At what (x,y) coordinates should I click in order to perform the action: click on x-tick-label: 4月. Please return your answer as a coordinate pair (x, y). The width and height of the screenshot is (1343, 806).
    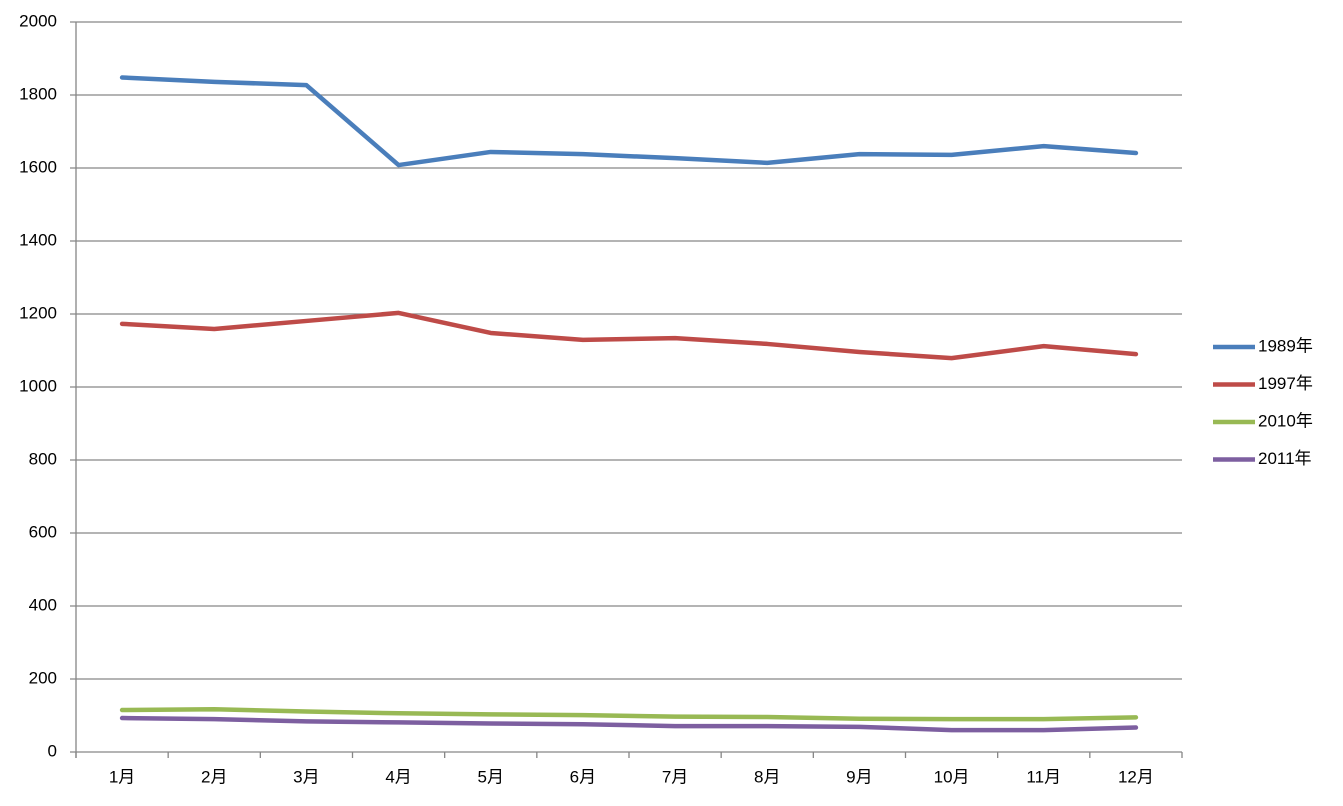
    Looking at the image, I should click on (398, 776).